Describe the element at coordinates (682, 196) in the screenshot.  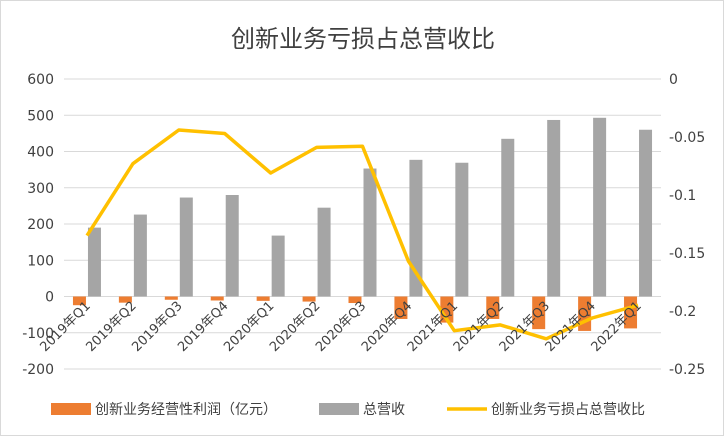
I see `right-tick-label: -0.1` at that location.